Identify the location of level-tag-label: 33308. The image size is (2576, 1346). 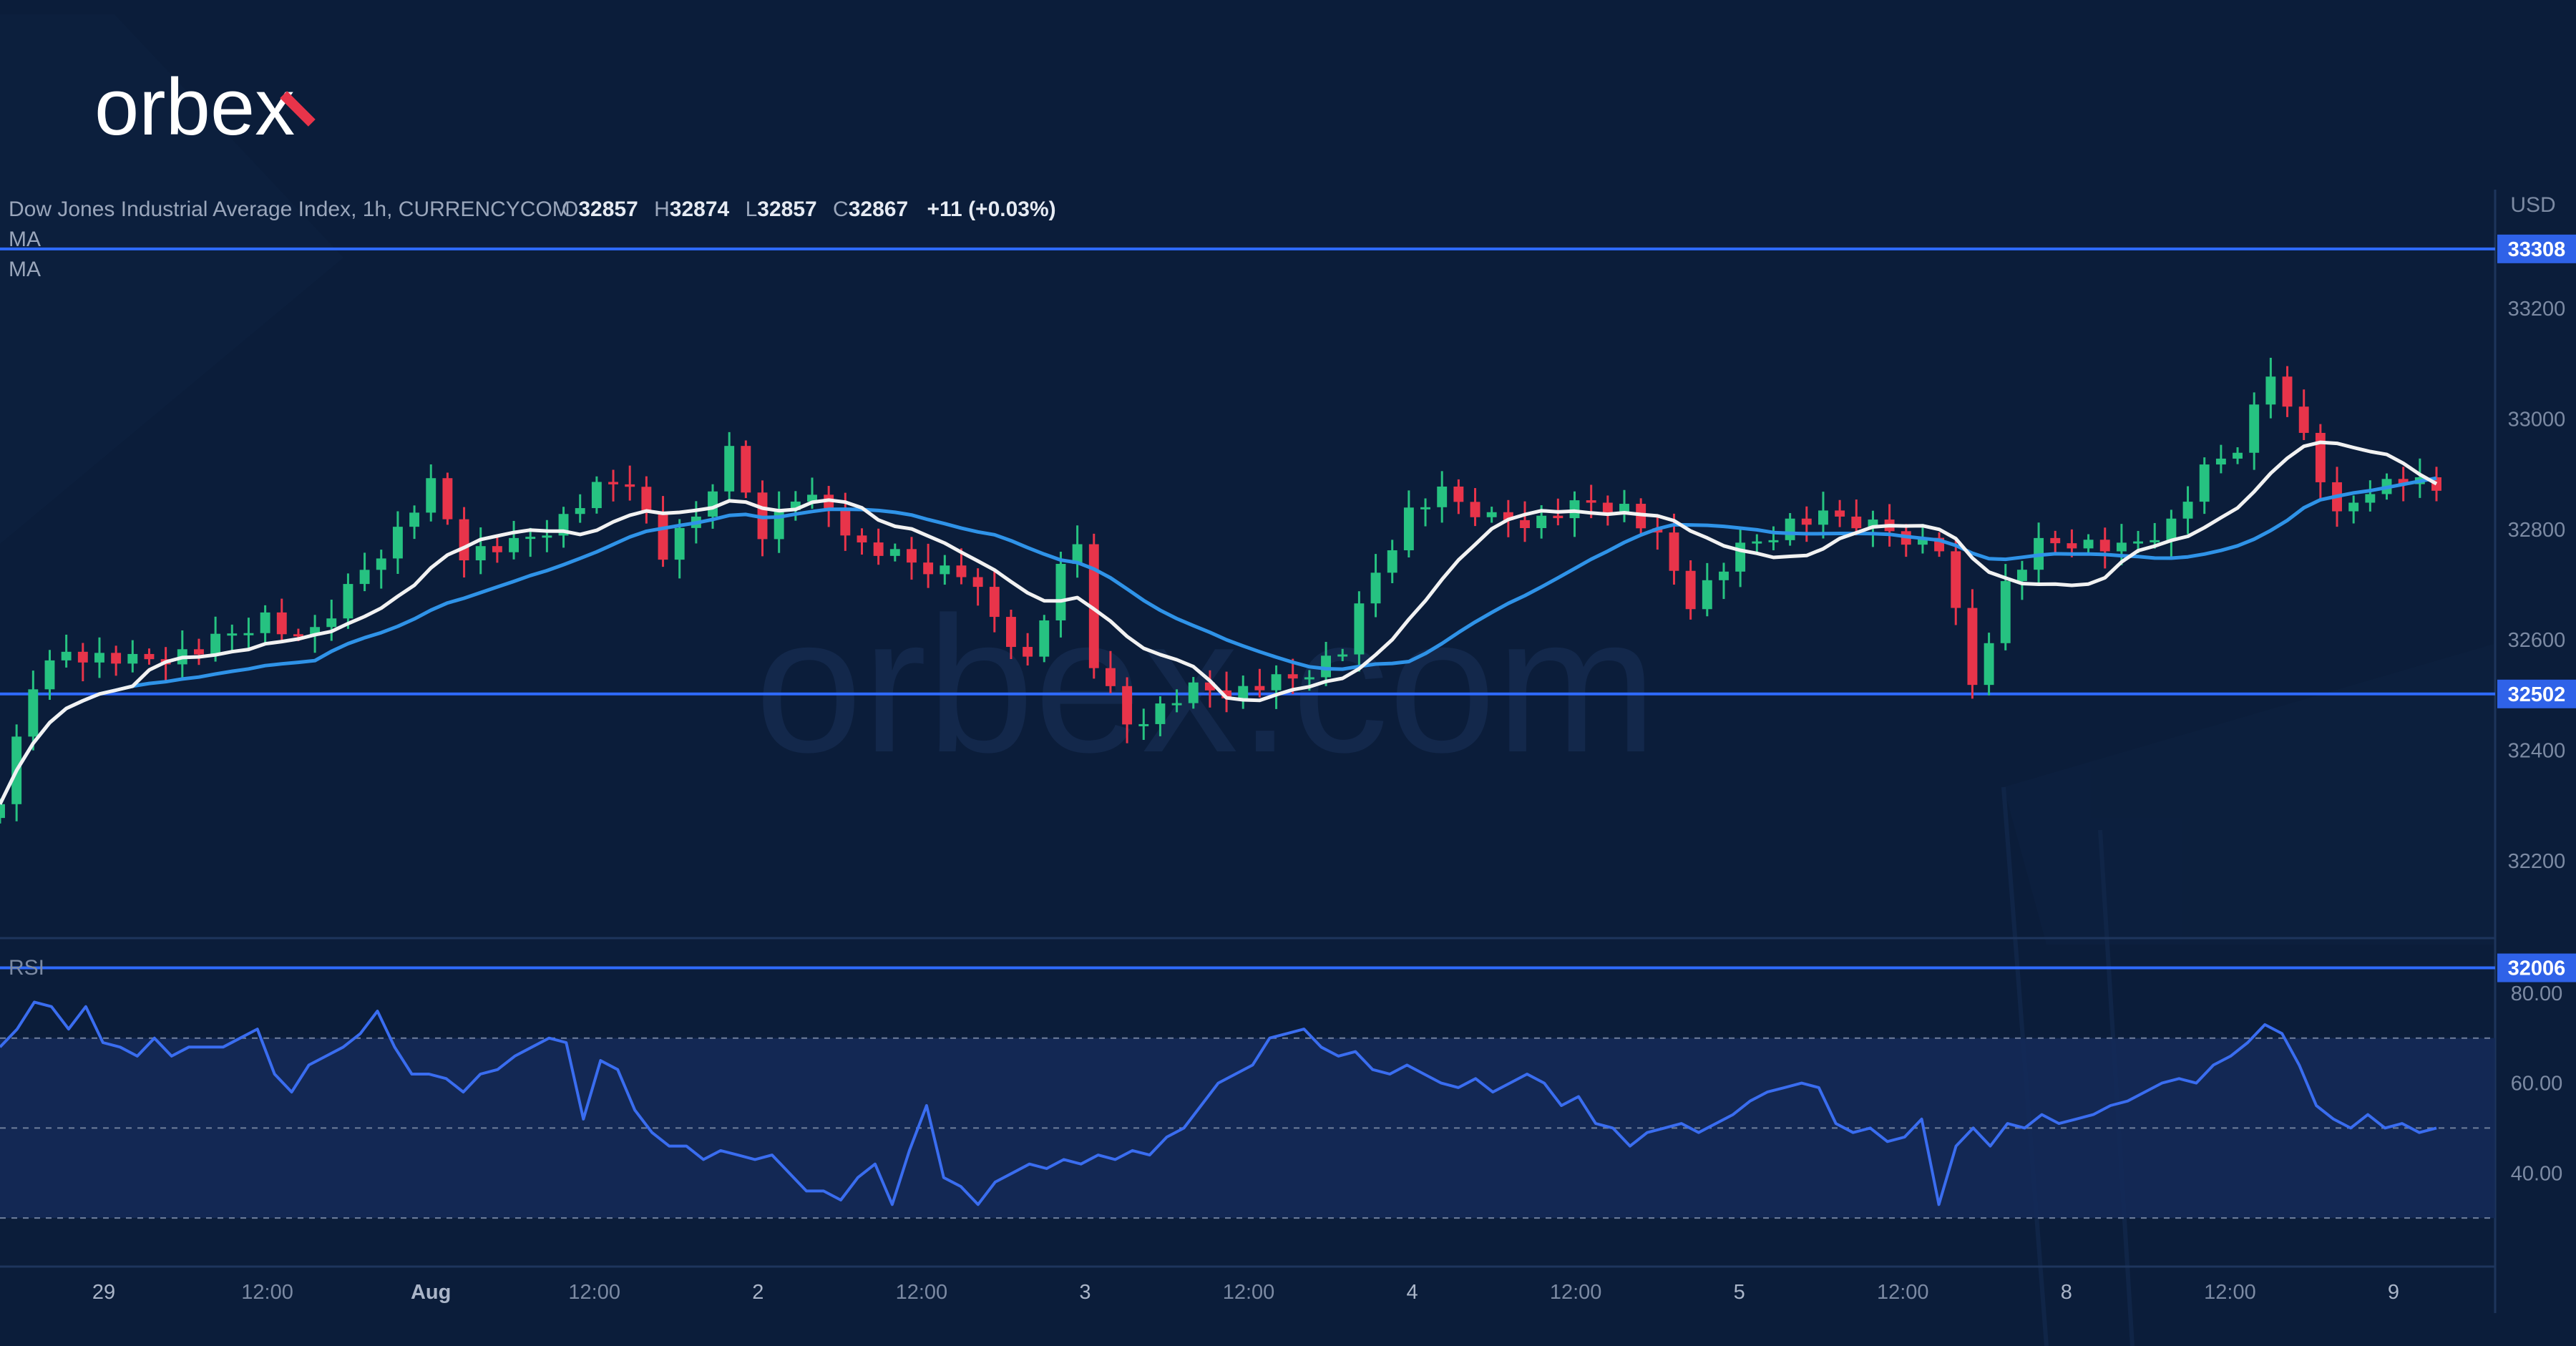
(2537, 249).